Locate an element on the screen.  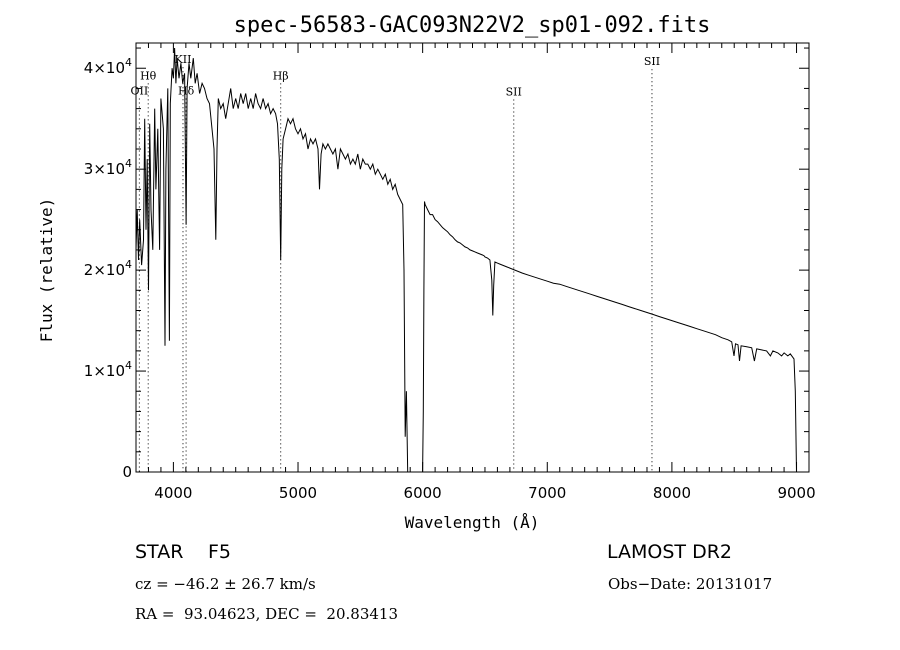
x-tick-label: 4000 is located at coordinates (173, 493).